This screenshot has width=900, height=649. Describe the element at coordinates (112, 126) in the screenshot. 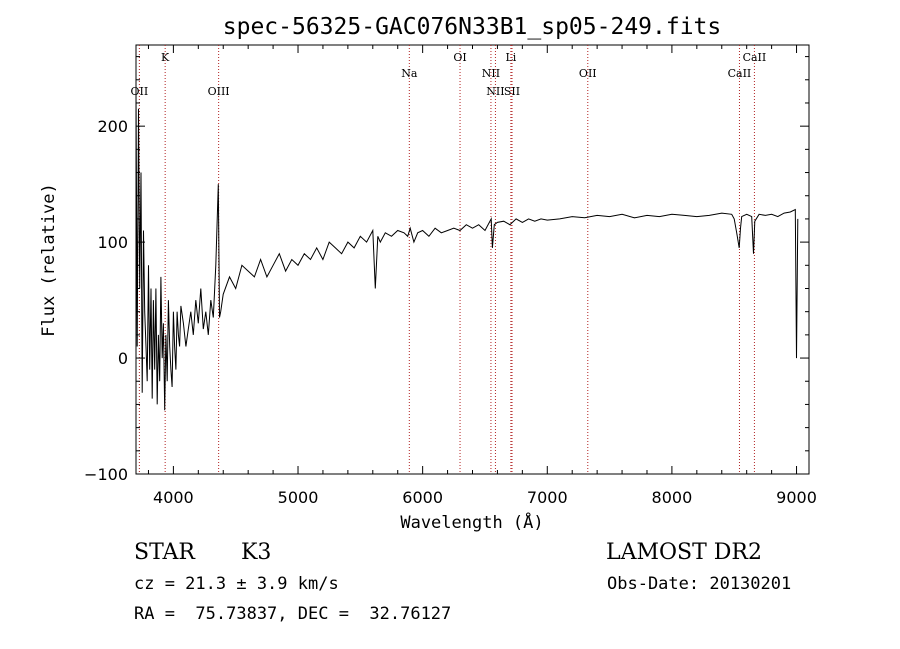

I see `y-tick-label: 200` at that location.